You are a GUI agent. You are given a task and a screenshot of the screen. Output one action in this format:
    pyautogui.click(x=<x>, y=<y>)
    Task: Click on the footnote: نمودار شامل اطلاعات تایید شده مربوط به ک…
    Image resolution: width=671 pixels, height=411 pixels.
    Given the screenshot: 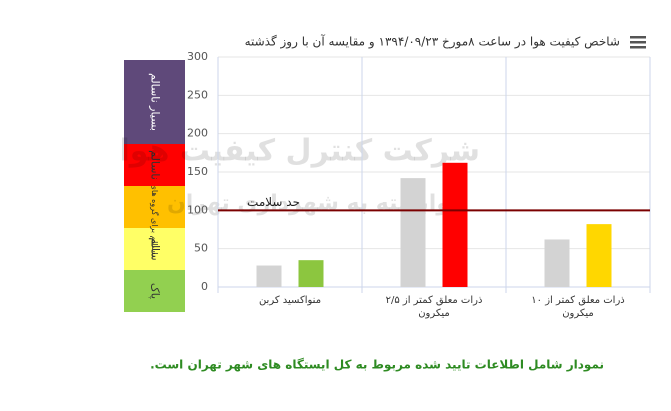 What is the action you would take?
    pyautogui.click(x=377, y=365)
    